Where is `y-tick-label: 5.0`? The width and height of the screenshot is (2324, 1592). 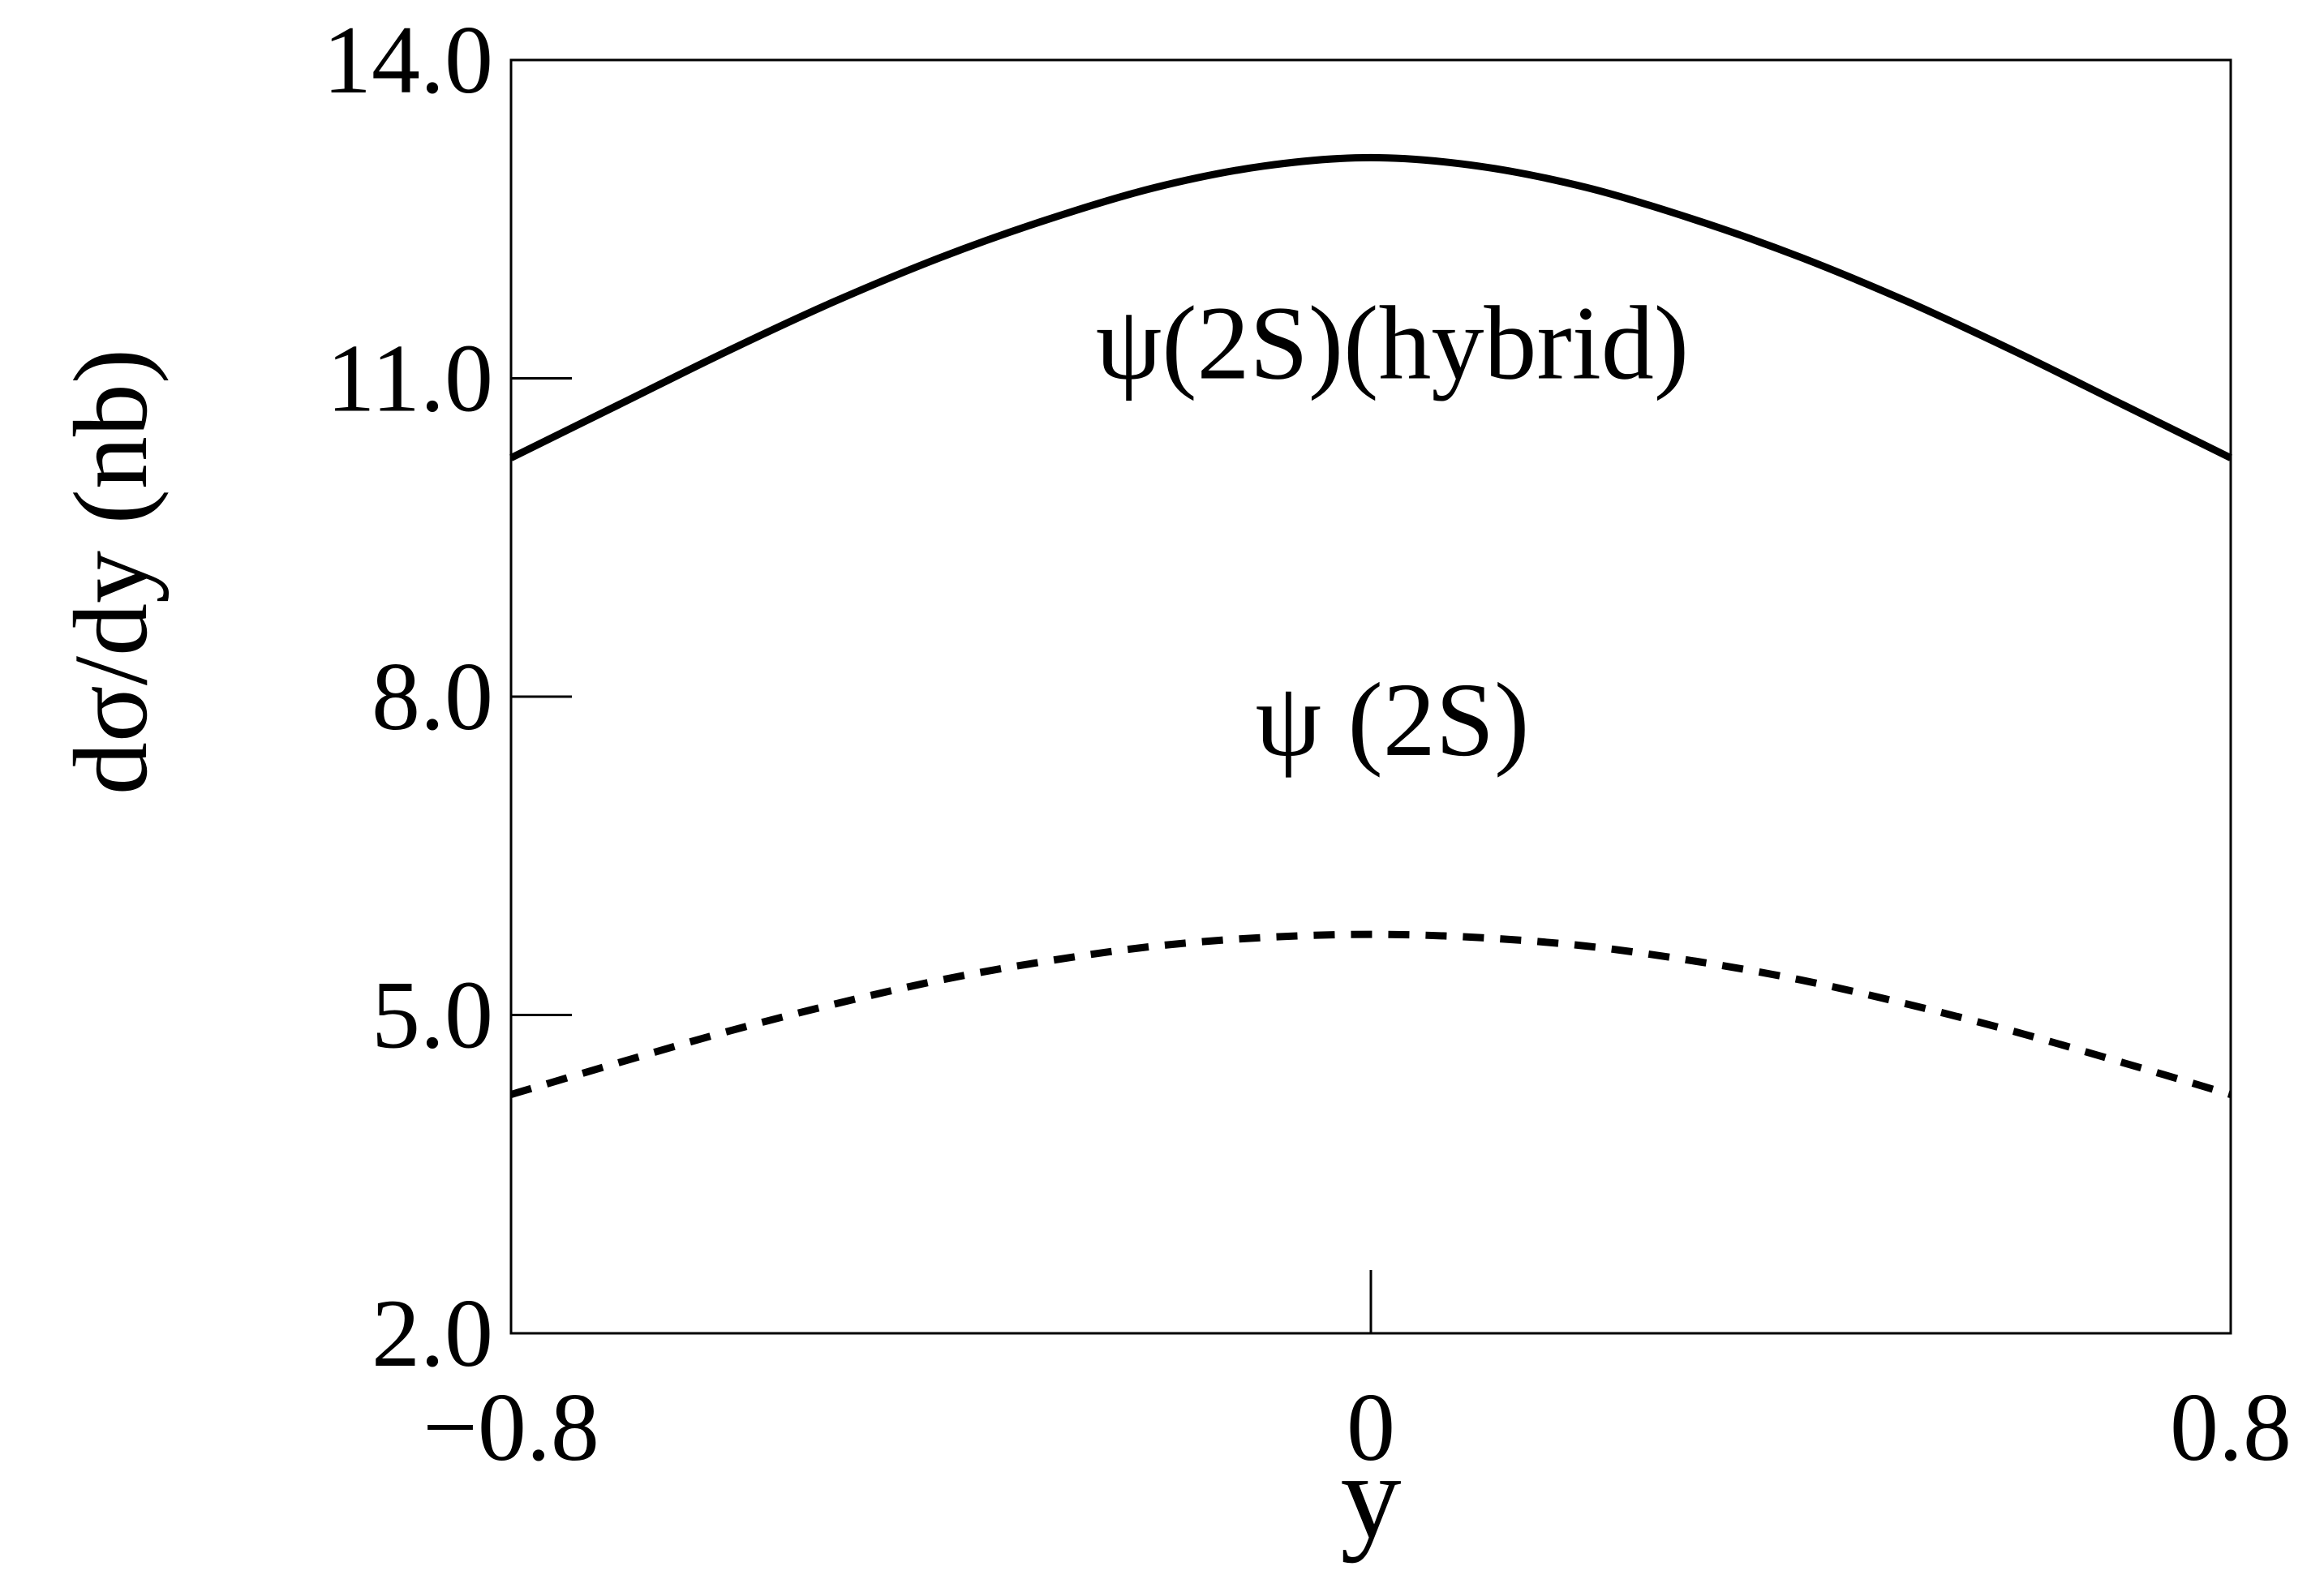 y-tick-label: 5.0 is located at coordinates (432, 1015).